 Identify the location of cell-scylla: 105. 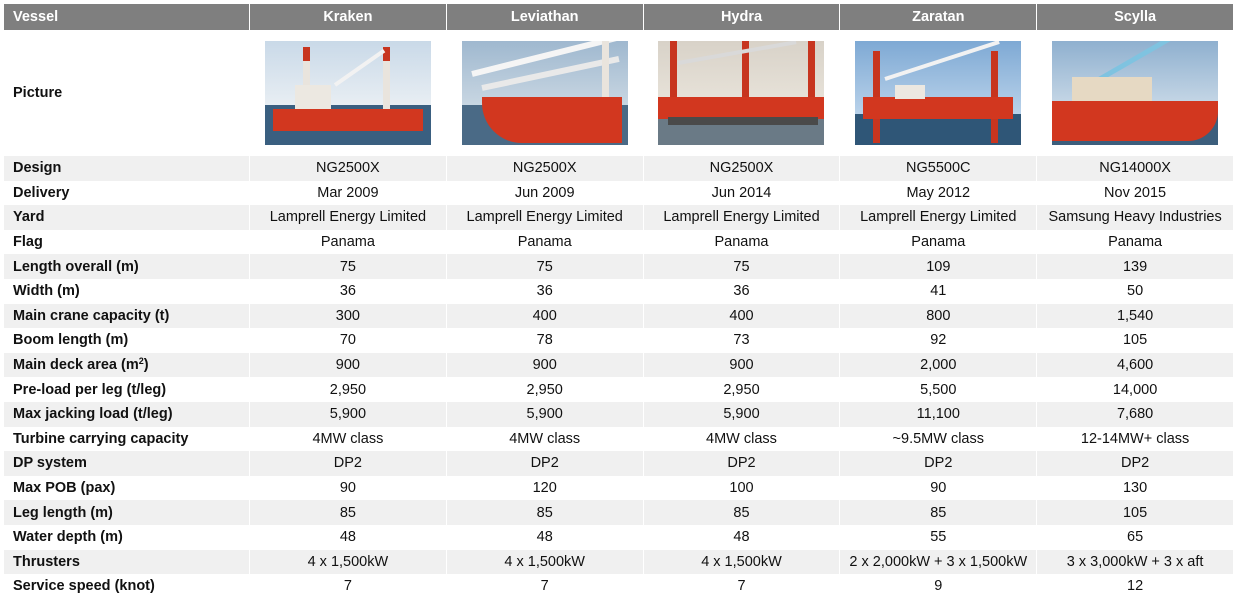
(1134, 340).